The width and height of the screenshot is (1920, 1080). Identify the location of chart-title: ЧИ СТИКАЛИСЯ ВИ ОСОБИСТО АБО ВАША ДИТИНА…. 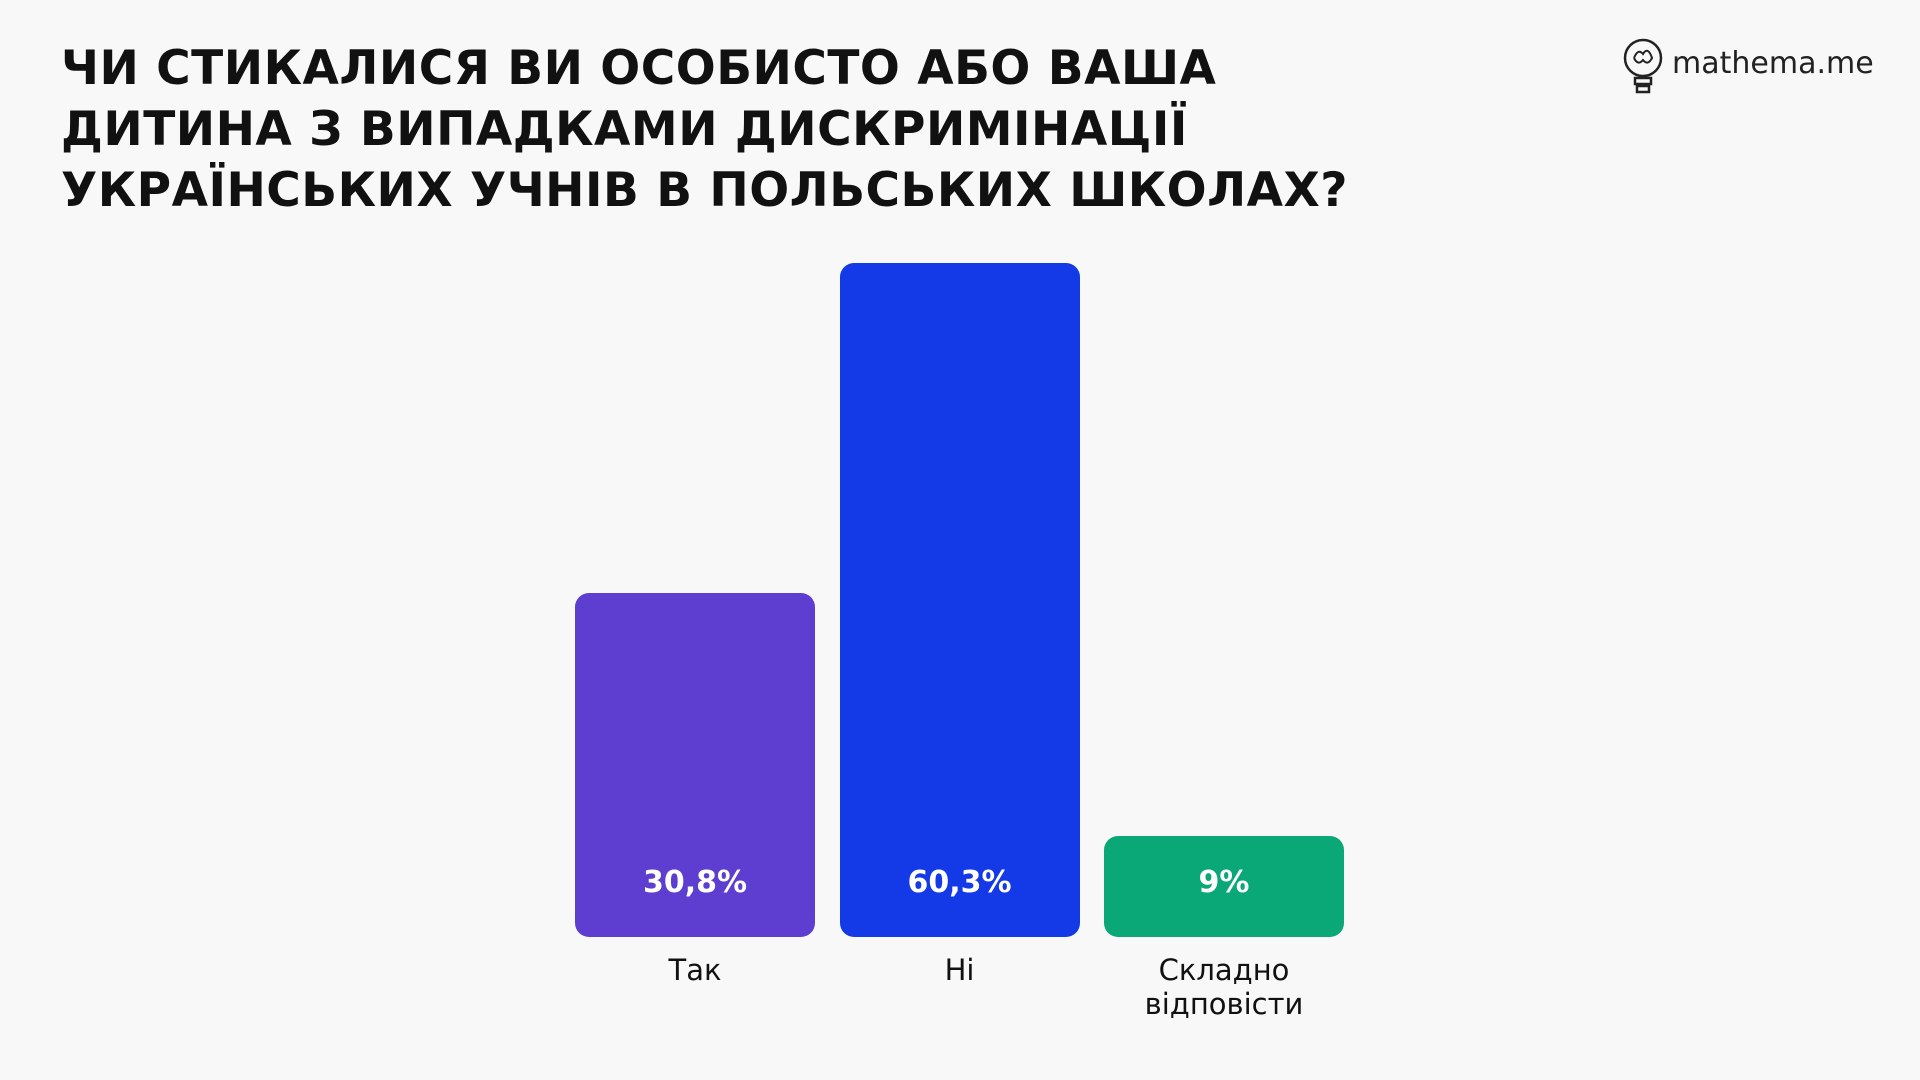
(705, 129).